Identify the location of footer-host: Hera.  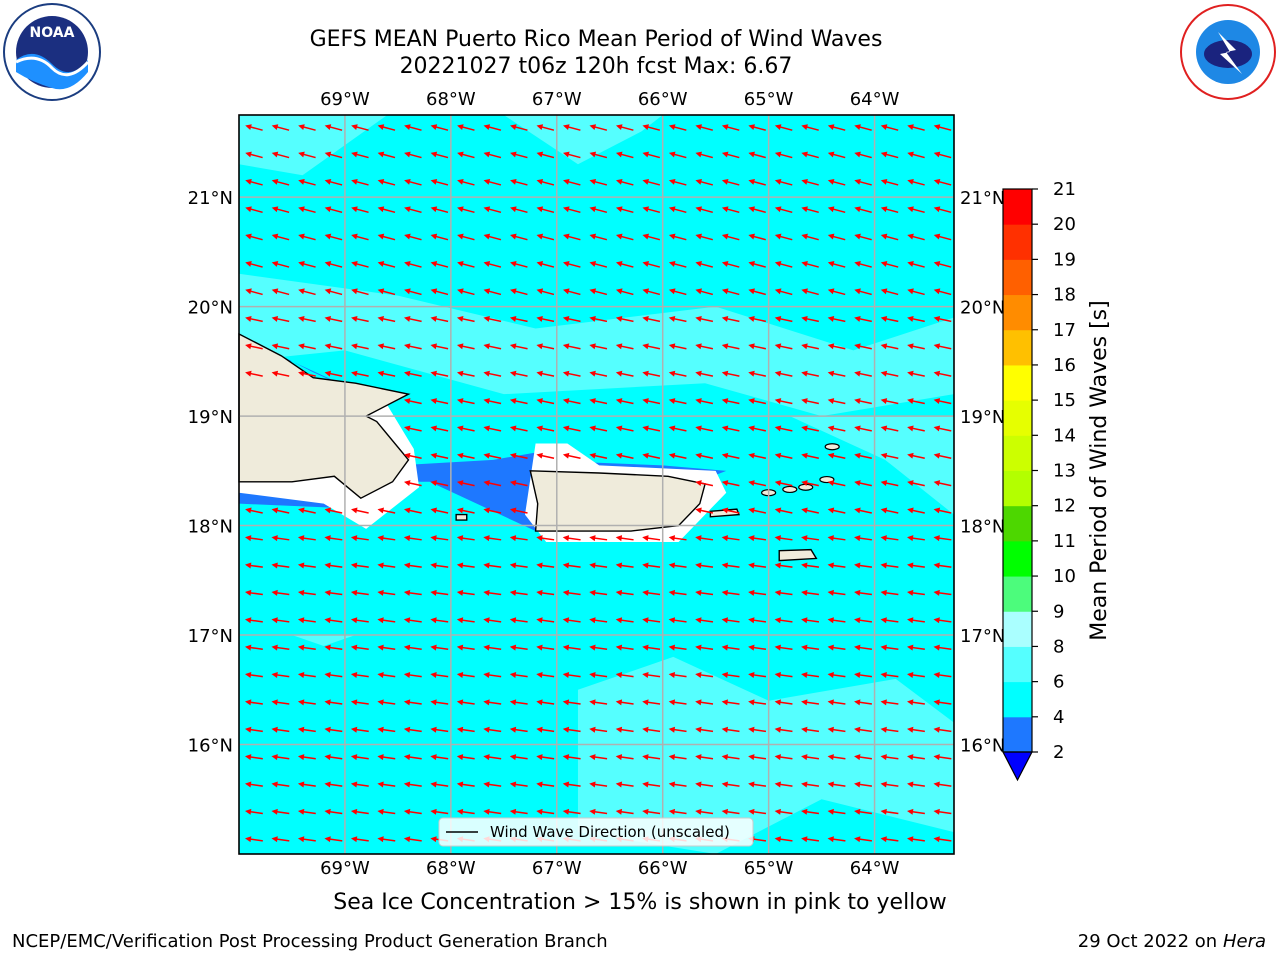
(1244, 941).